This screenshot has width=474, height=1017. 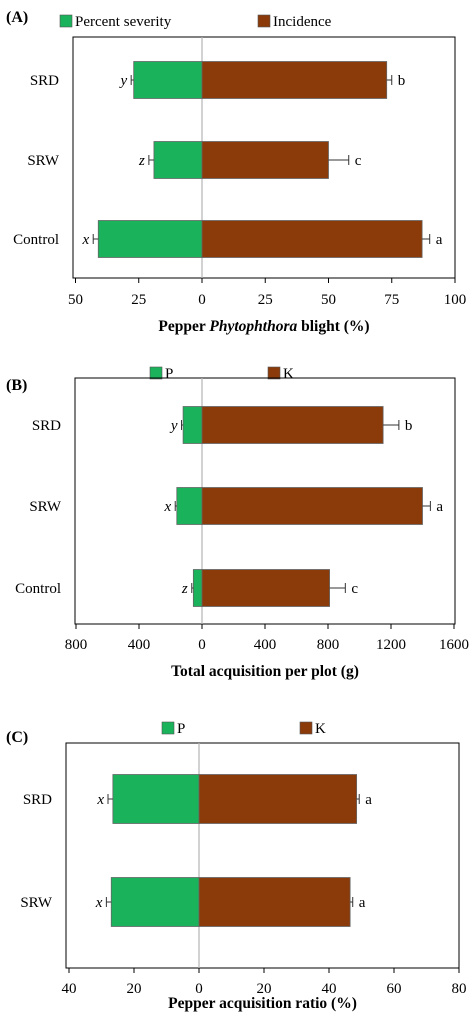 What do you see at coordinates (278, 799) in the screenshot?
I see `panel-c-bar-k-srd` at bounding box center [278, 799].